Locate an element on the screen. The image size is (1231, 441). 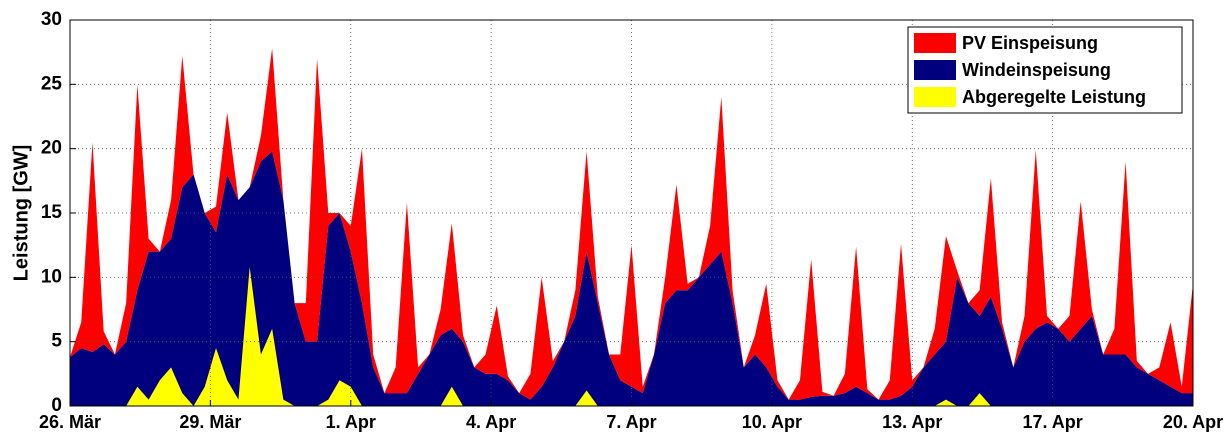
legend-label: Windeinspeisung is located at coordinates (1036, 70).